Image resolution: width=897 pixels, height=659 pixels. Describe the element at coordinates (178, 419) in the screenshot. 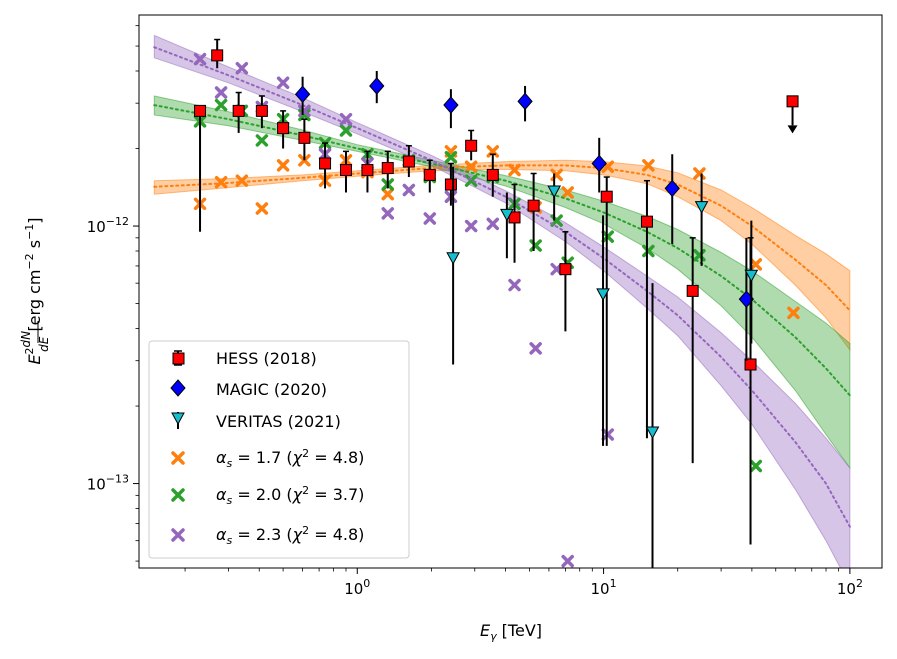

I see `legend-marker-triangle` at that location.